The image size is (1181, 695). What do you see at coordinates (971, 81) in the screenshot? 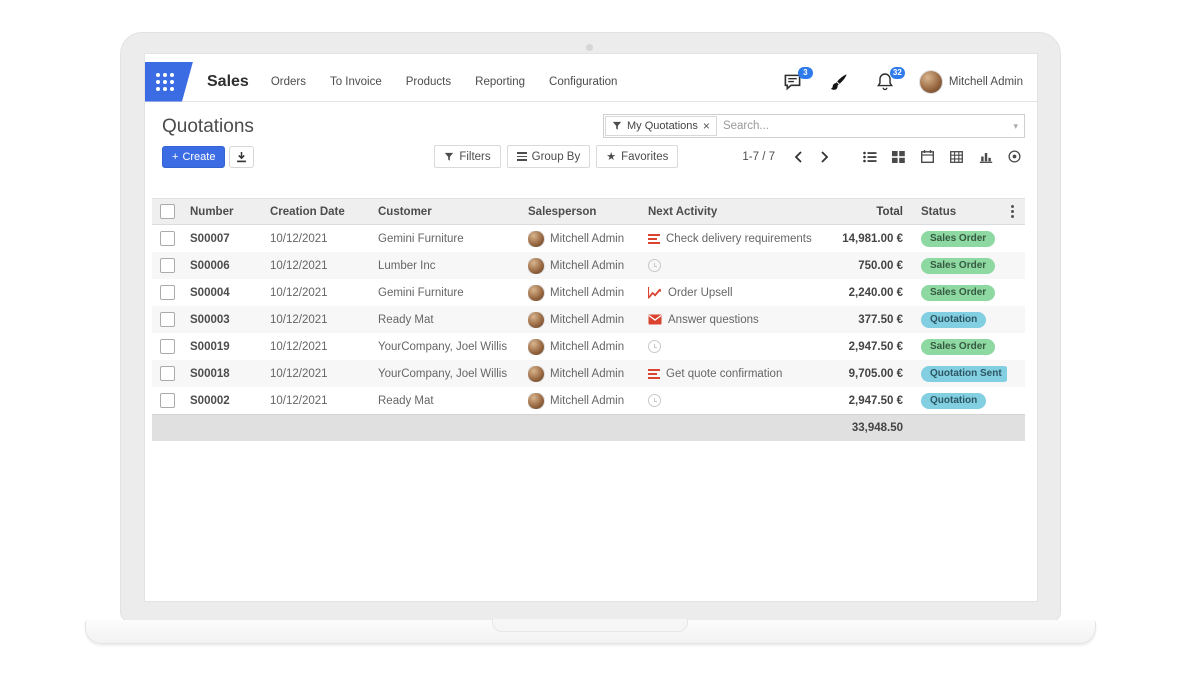
I see `user-menu: Mitchell Admin` at bounding box center [971, 81].